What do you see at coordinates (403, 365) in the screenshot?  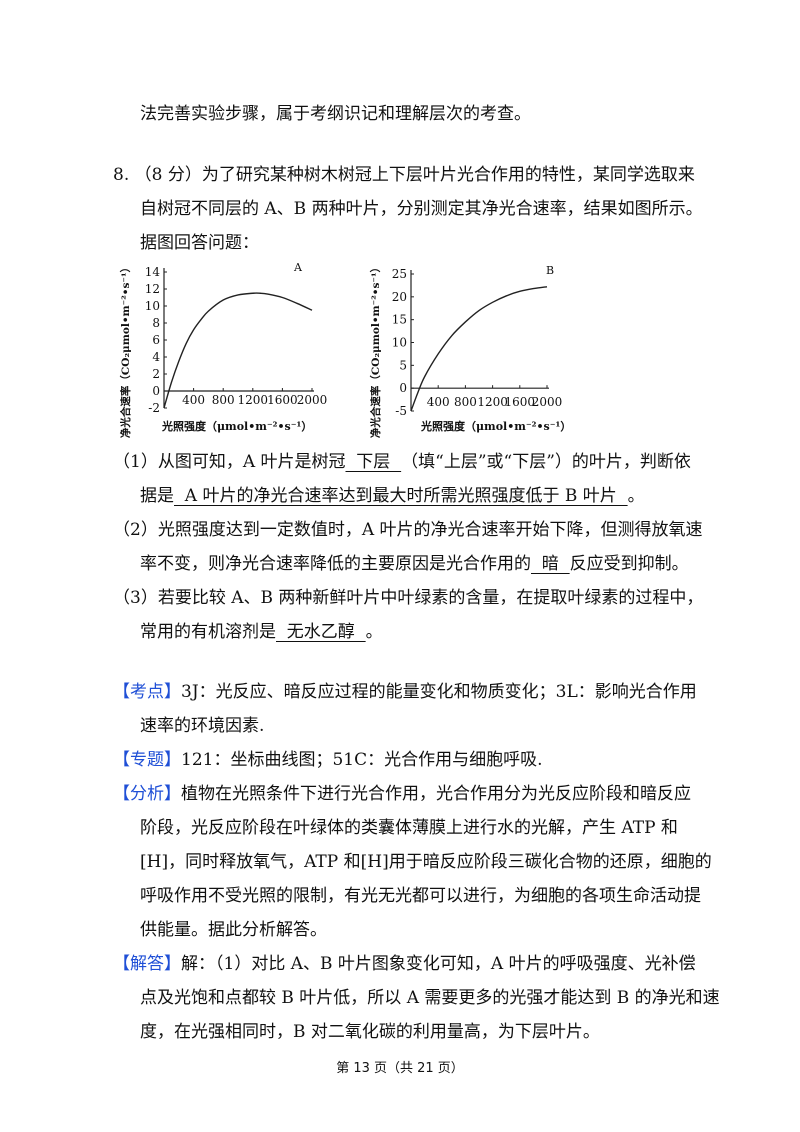 I see `chart-b-ytick-label: 5` at bounding box center [403, 365].